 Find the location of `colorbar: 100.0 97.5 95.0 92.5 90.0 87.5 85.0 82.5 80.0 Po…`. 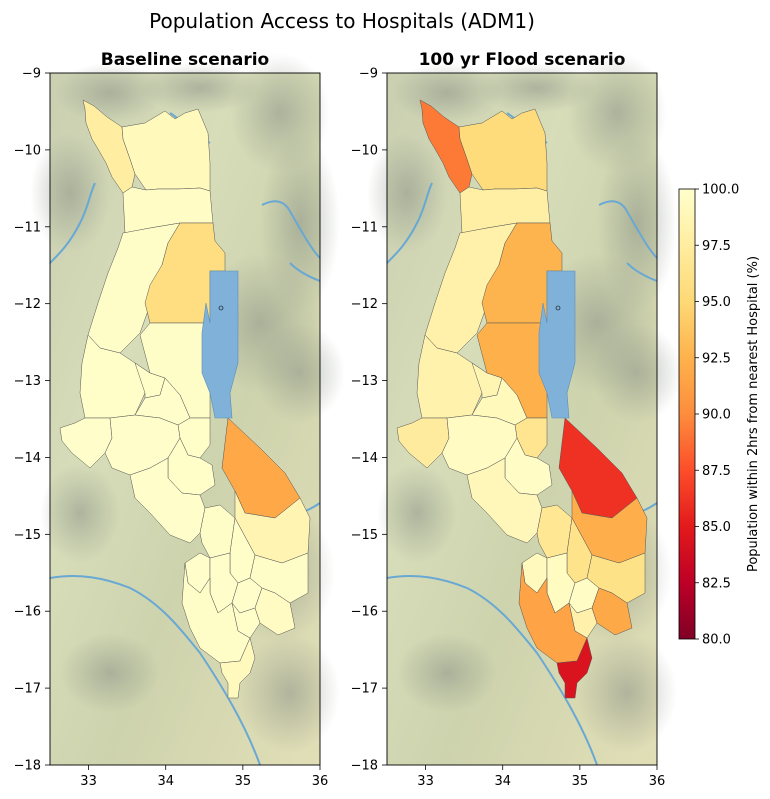

colorbar: 100.0 97.5 95.0 92.5 90.0 87.5 85.0 82.5 80.0 Po… is located at coordinates (719, 415).